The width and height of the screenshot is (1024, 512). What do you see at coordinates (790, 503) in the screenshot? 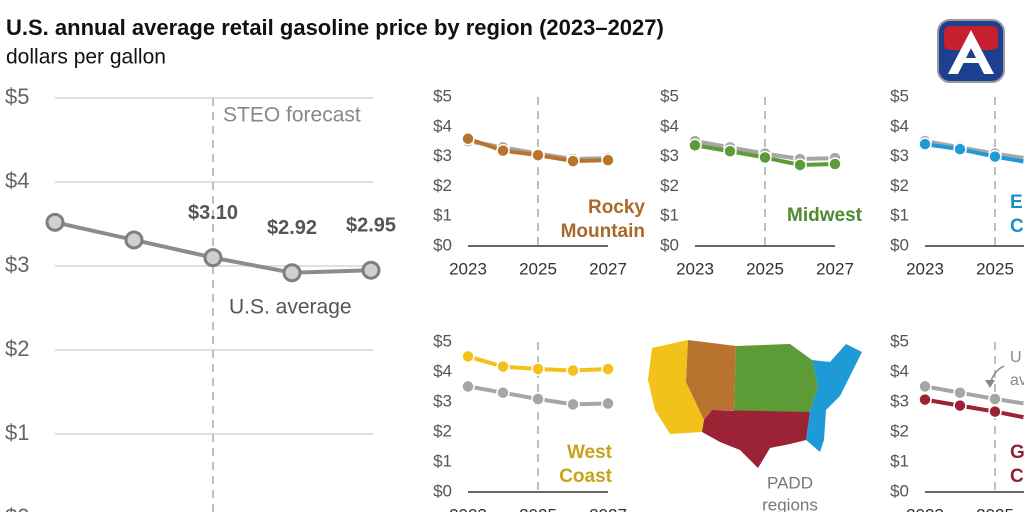
I see `map-label: regions` at bounding box center [790, 503].